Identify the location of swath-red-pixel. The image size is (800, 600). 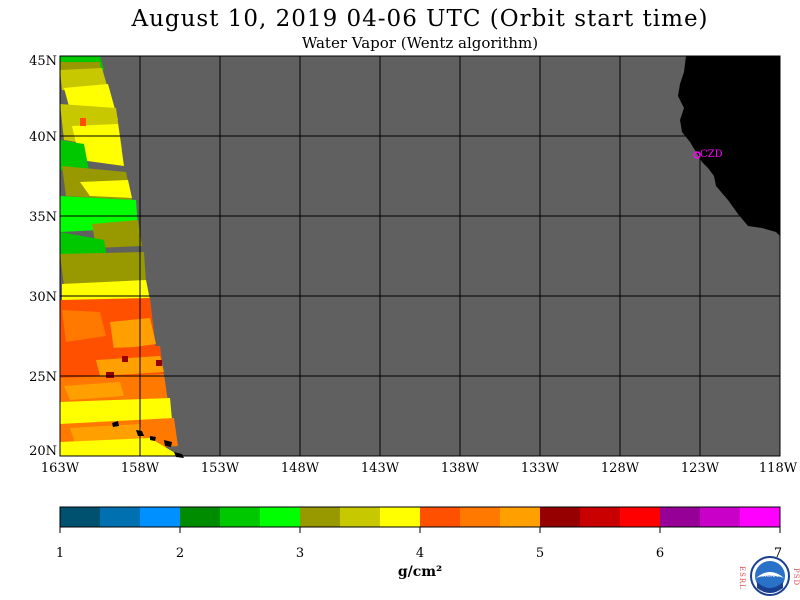
(83, 122).